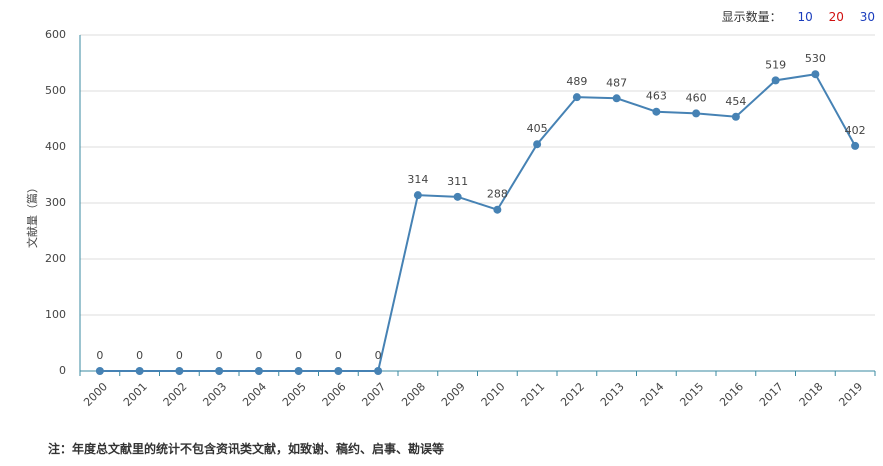 Image resolution: width=883 pixels, height=466 pixels. I want to click on y-tick-label: 500, so click(55, 90).